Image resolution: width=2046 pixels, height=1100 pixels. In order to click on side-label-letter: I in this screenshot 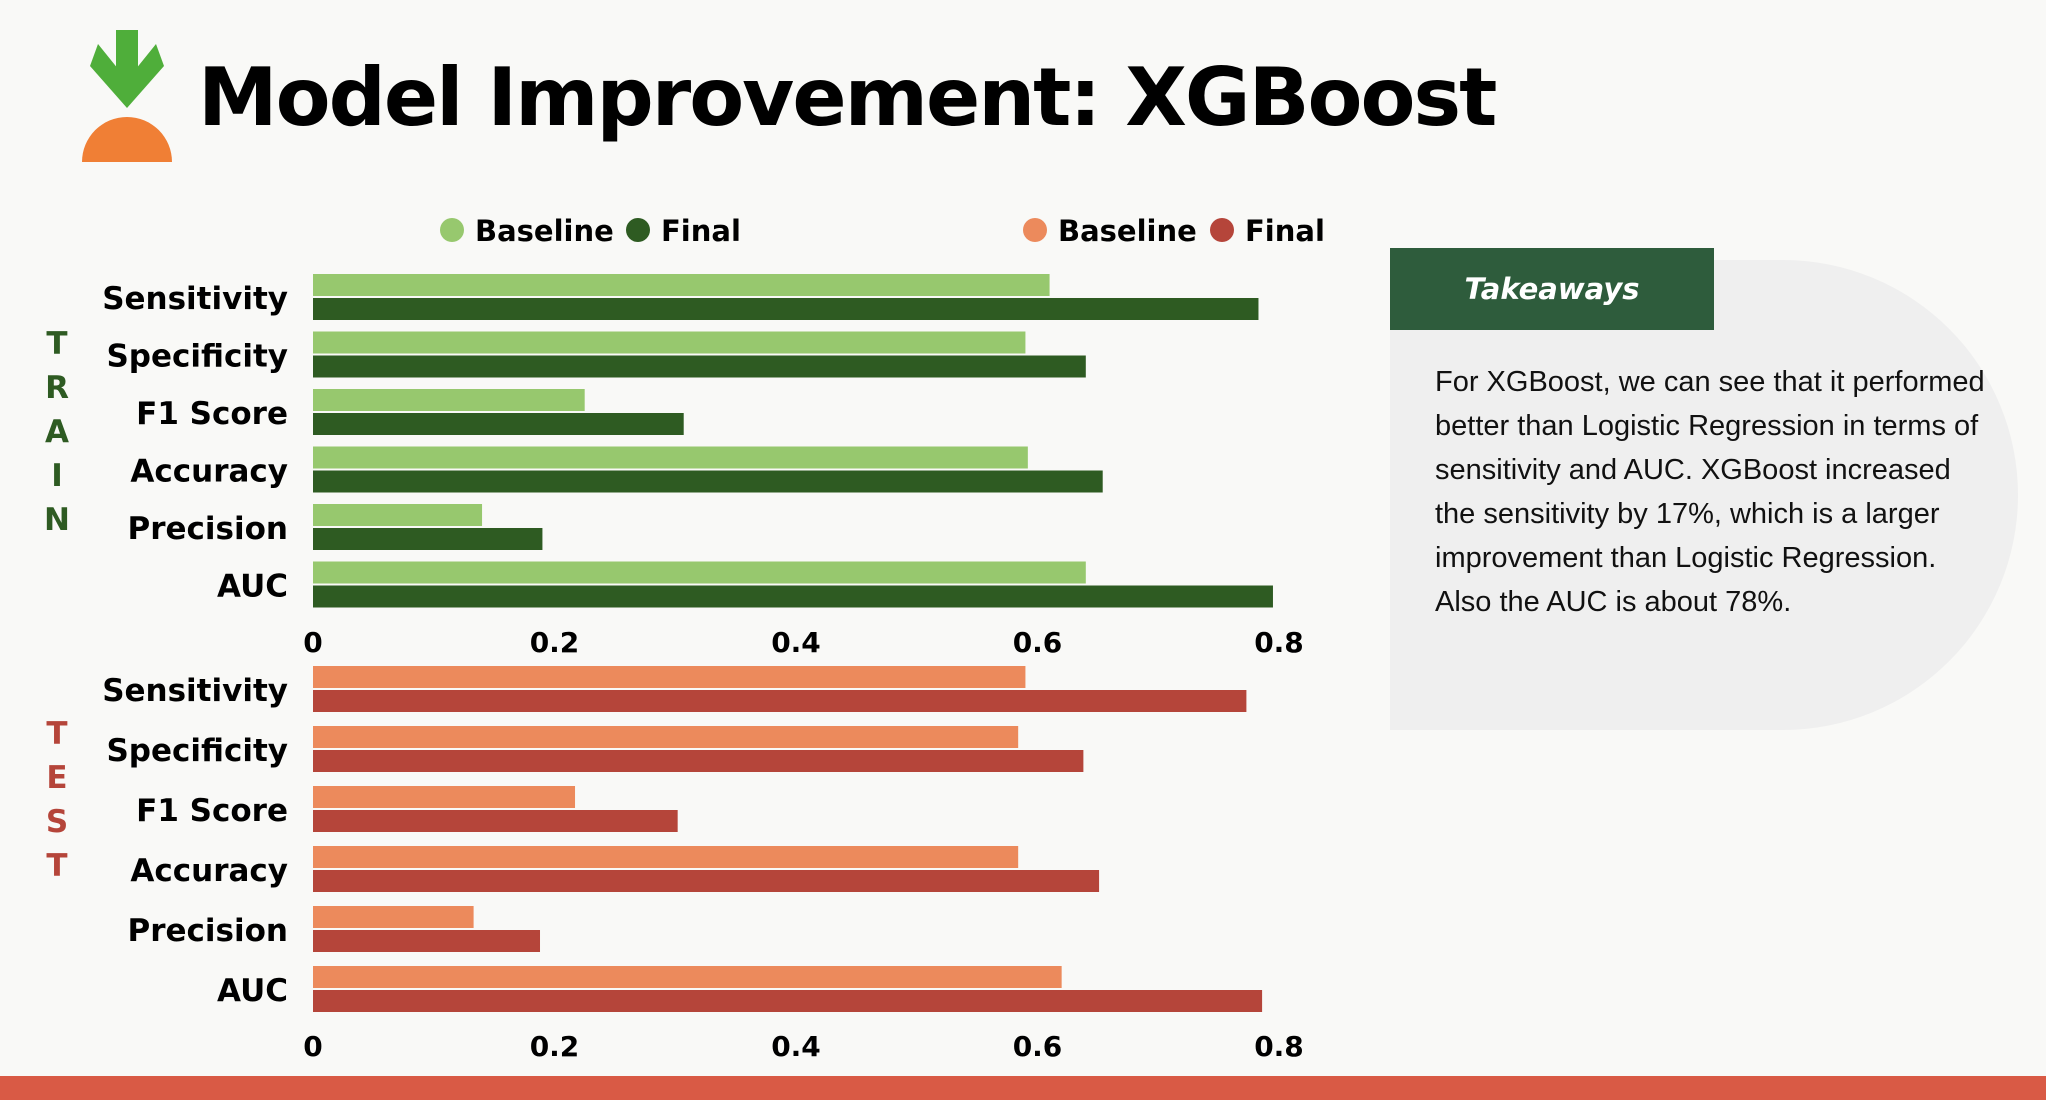, I will do `click(57, 476)`.